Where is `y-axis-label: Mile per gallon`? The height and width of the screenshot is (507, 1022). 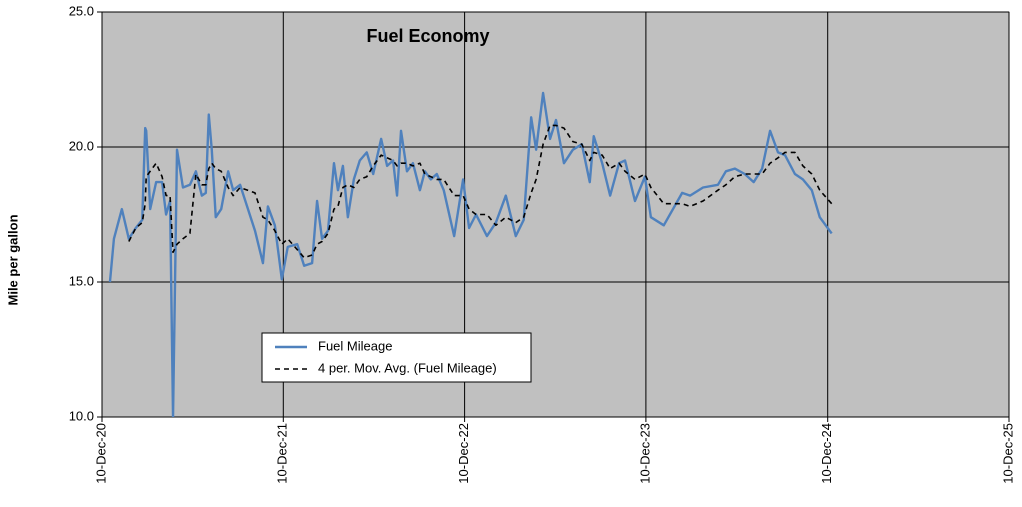
y-axis-label: Mile per gallon is located at coordinates (12, 259).